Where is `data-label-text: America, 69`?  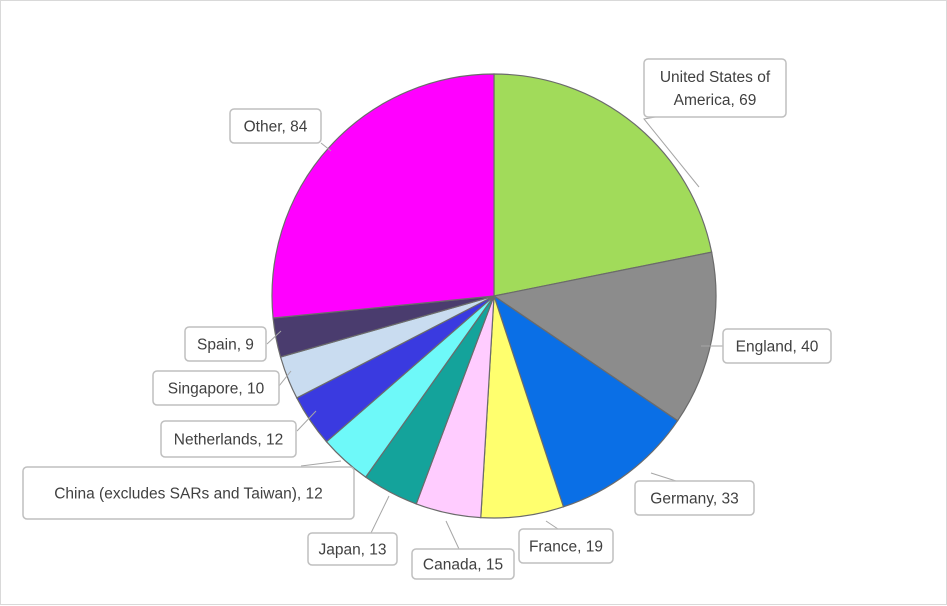 data-label-text: America, 69 is located at coordinates (715, 100).